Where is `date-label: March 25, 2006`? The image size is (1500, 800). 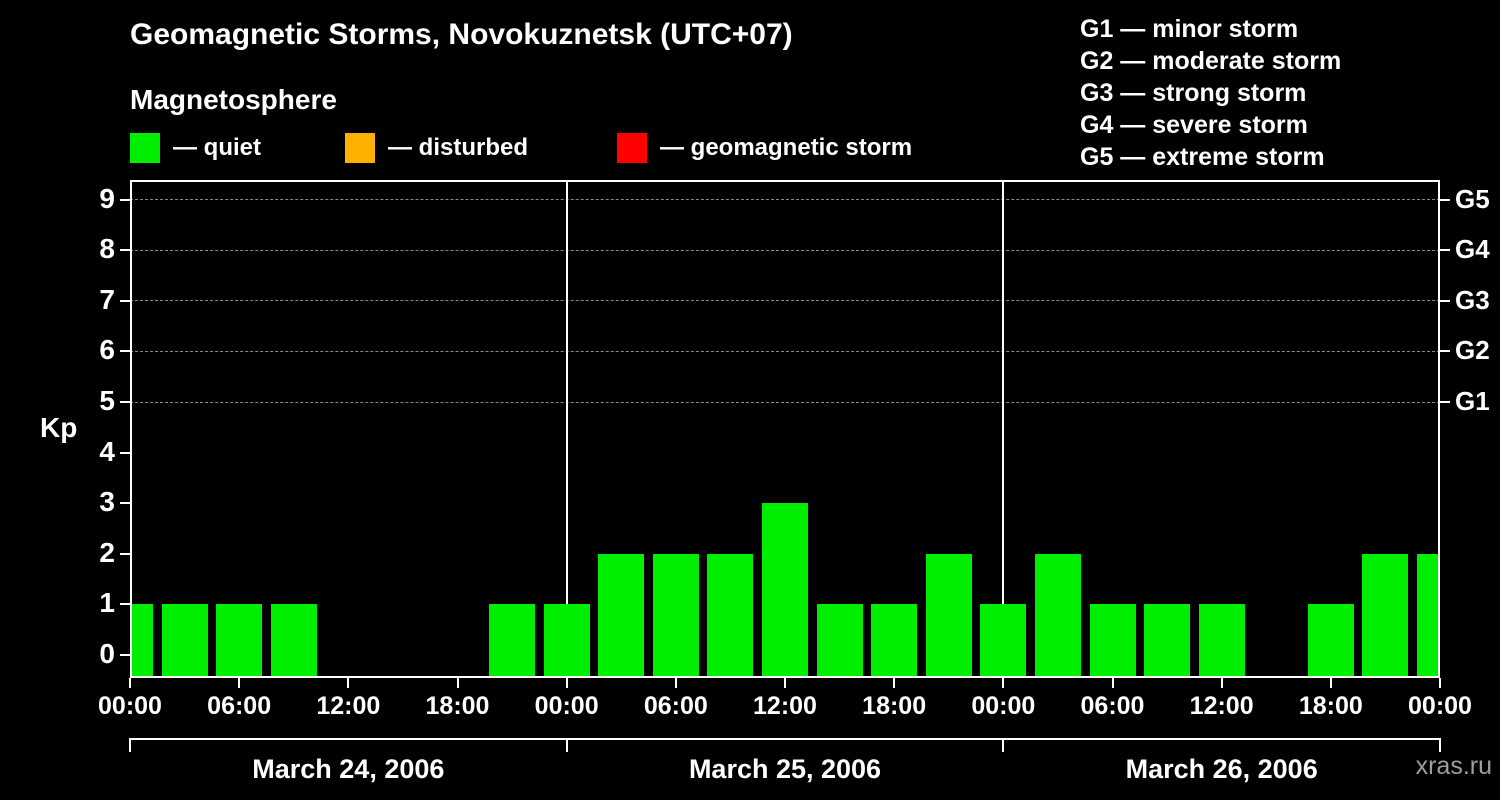
date-label: March 25, 2006 is located at coordinates (785, 769).